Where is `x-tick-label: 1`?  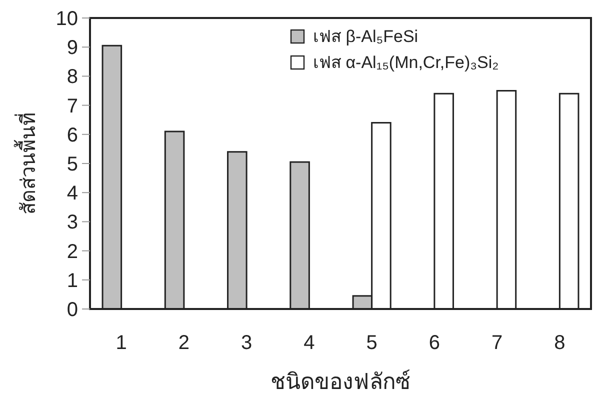 x-tick-label: 1 is located at coordinates (121, 343).